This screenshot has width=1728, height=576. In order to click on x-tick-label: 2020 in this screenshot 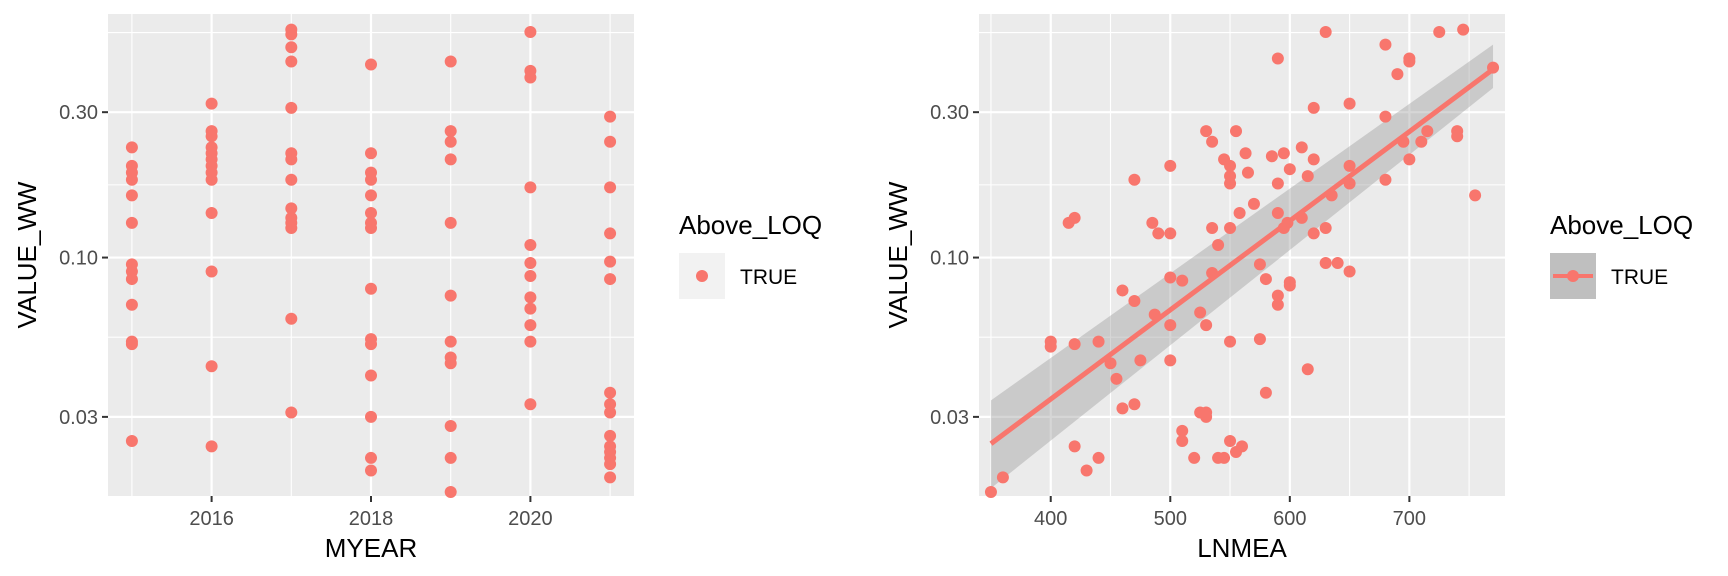, I will do `click(530, 519)`.